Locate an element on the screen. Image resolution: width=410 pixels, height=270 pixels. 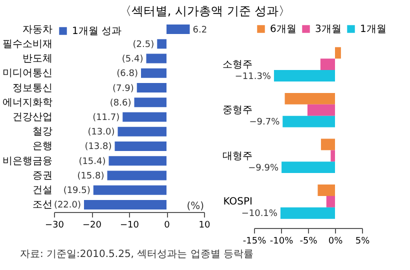
y-tick-label: 대형주 is located at coordinates (237, 156).